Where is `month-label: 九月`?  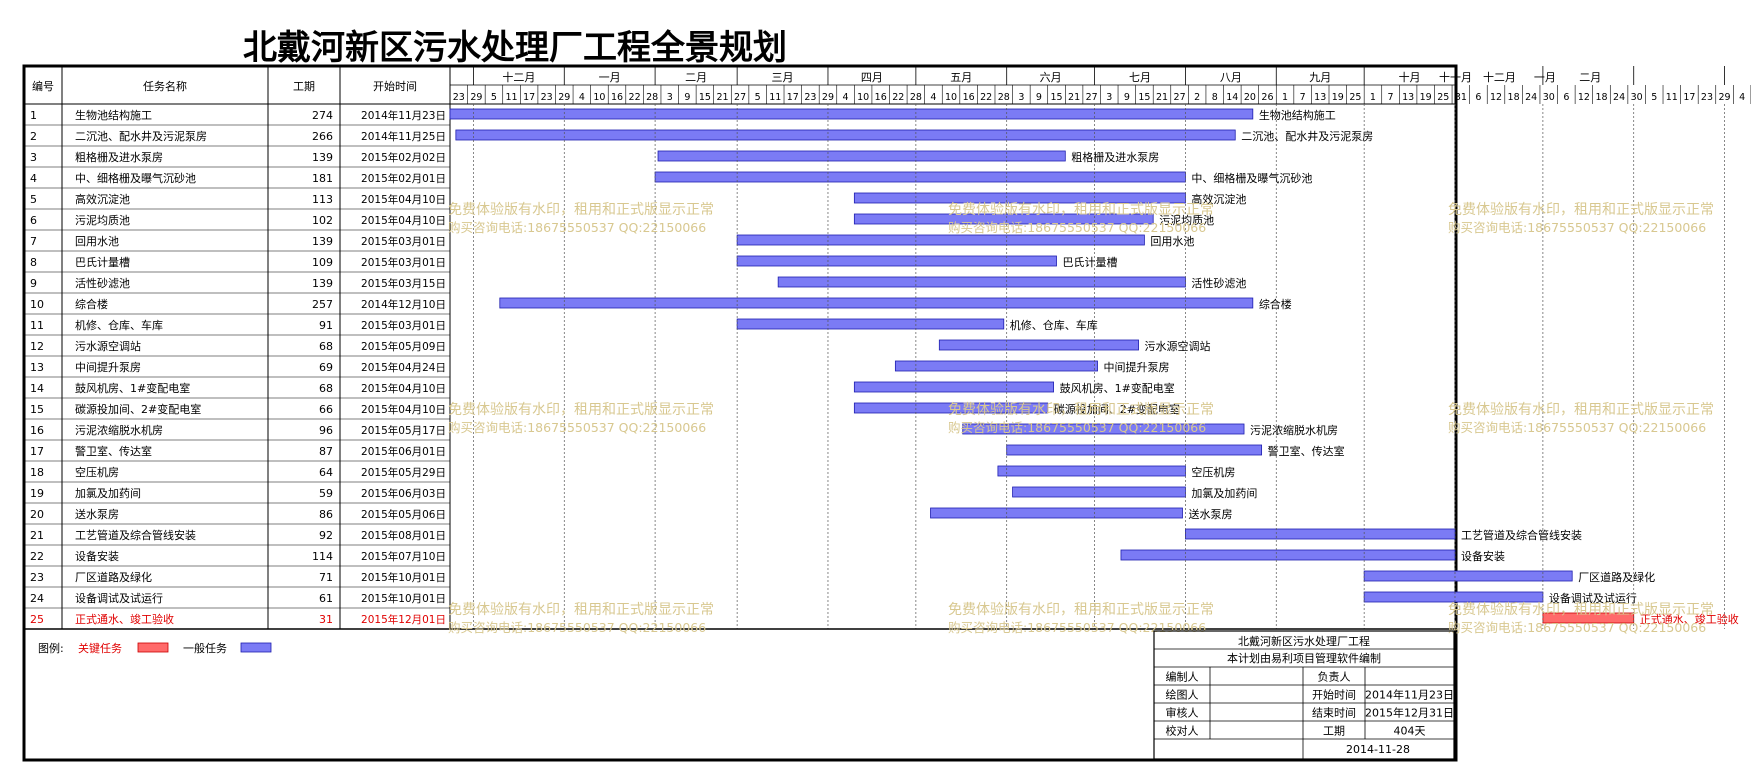 month-label: 九月 is located at coordinates (1320, 77).